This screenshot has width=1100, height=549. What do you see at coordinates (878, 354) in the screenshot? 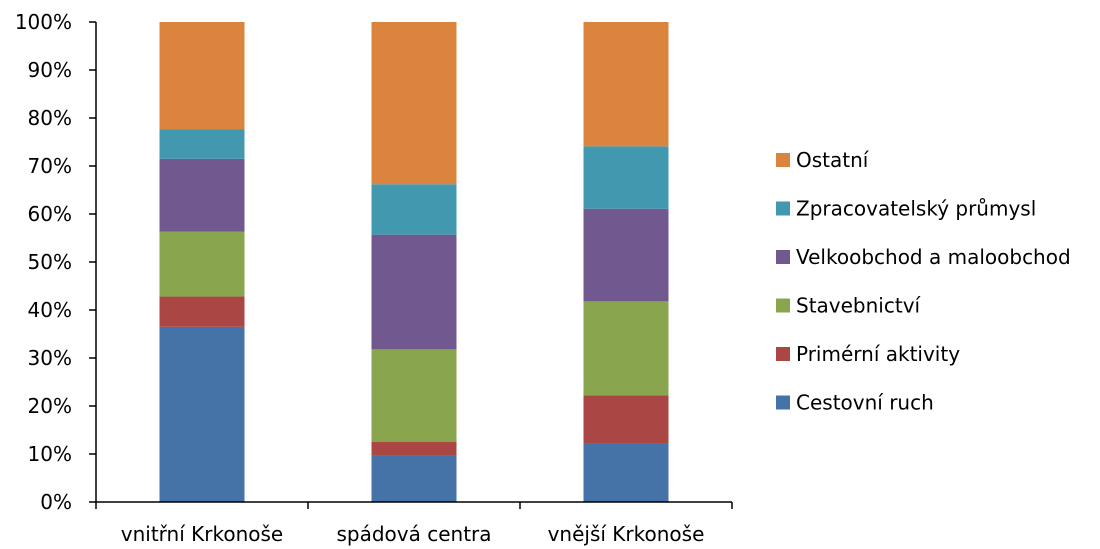
I see `legend-label: Primérní aktivity` at bounding box center [878, 354].